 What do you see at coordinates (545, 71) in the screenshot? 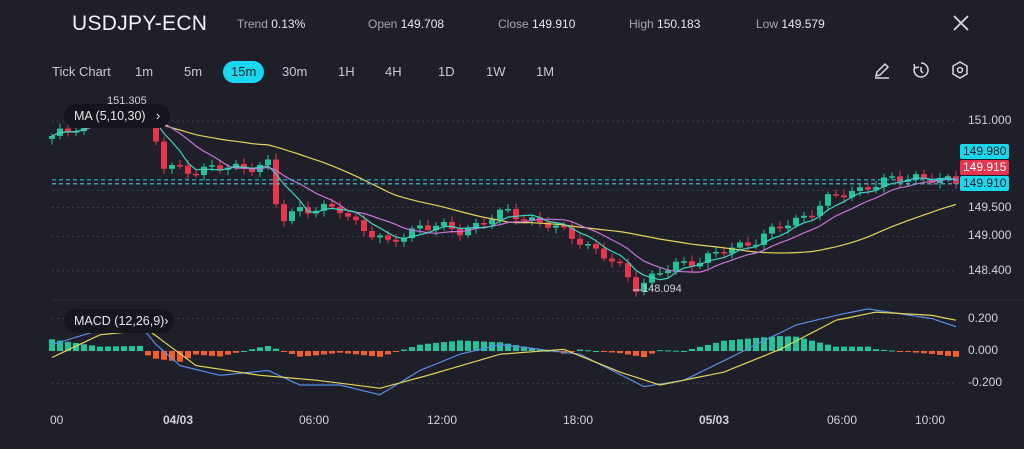
I see `timeframe-1m: 1M` at bounding box center [545, 71].